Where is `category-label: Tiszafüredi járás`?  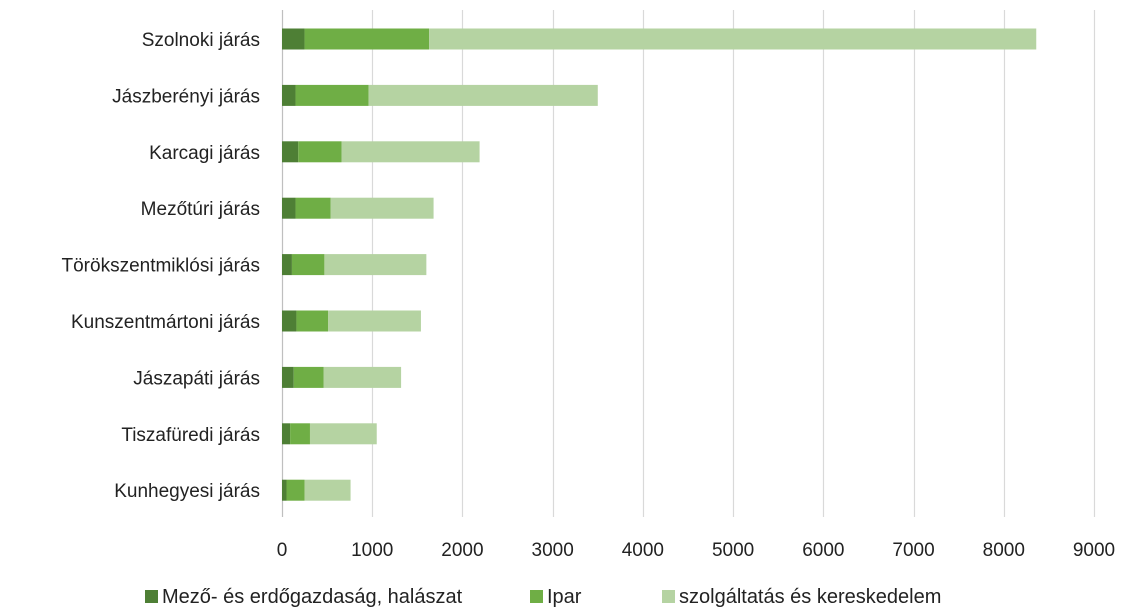
category-label: Tiszafüredi járás is located at coordinates (190, 435).